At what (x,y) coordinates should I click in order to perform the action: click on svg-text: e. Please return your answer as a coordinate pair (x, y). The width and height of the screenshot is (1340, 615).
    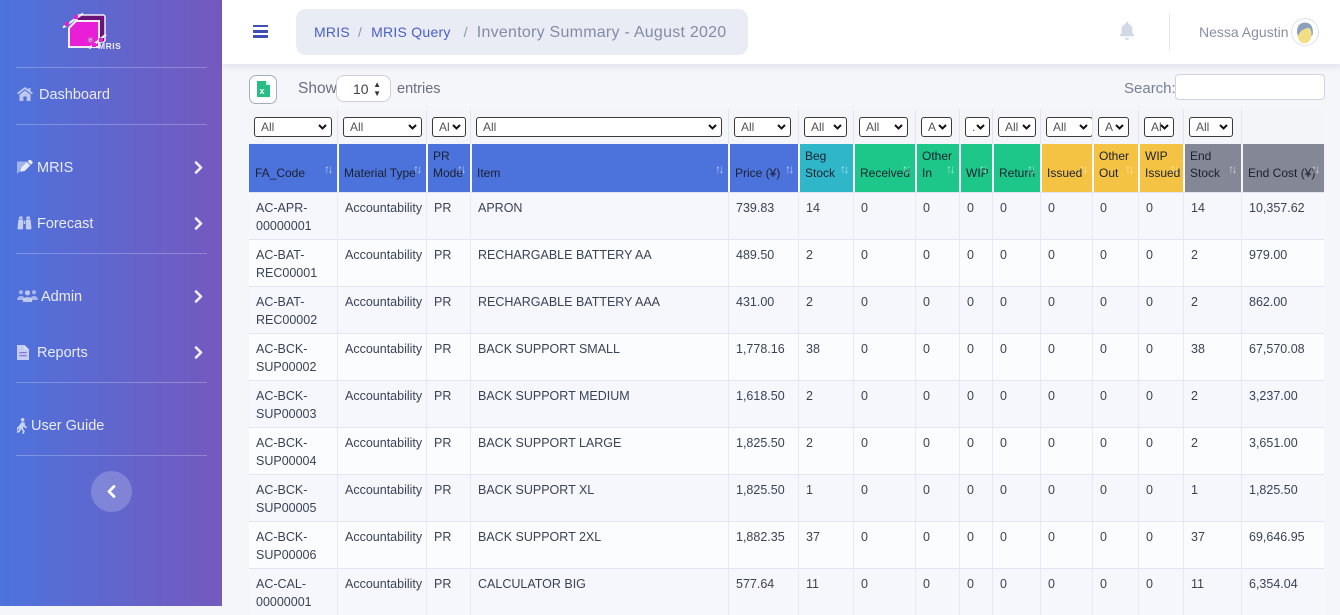
    Looking at the image, I should click on (90, 41).